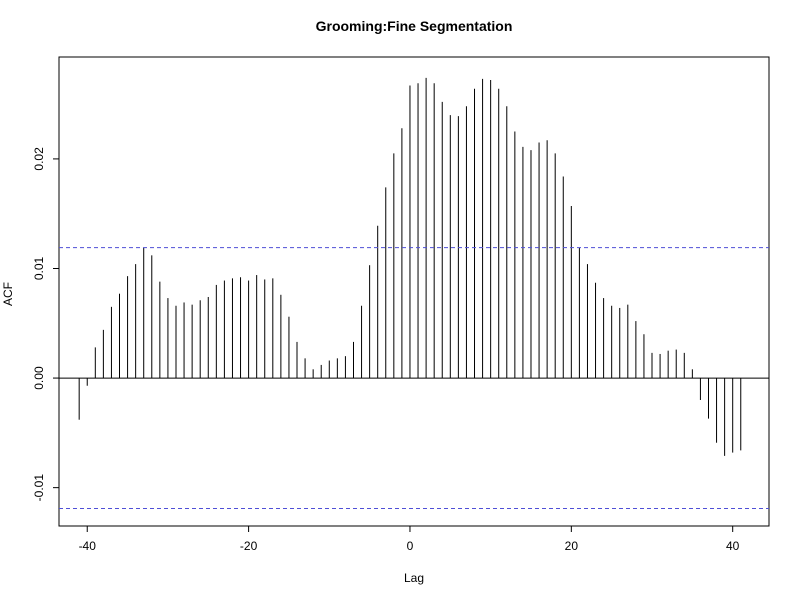  I want to click on y-axis-label: ACF, so click(8, 294).